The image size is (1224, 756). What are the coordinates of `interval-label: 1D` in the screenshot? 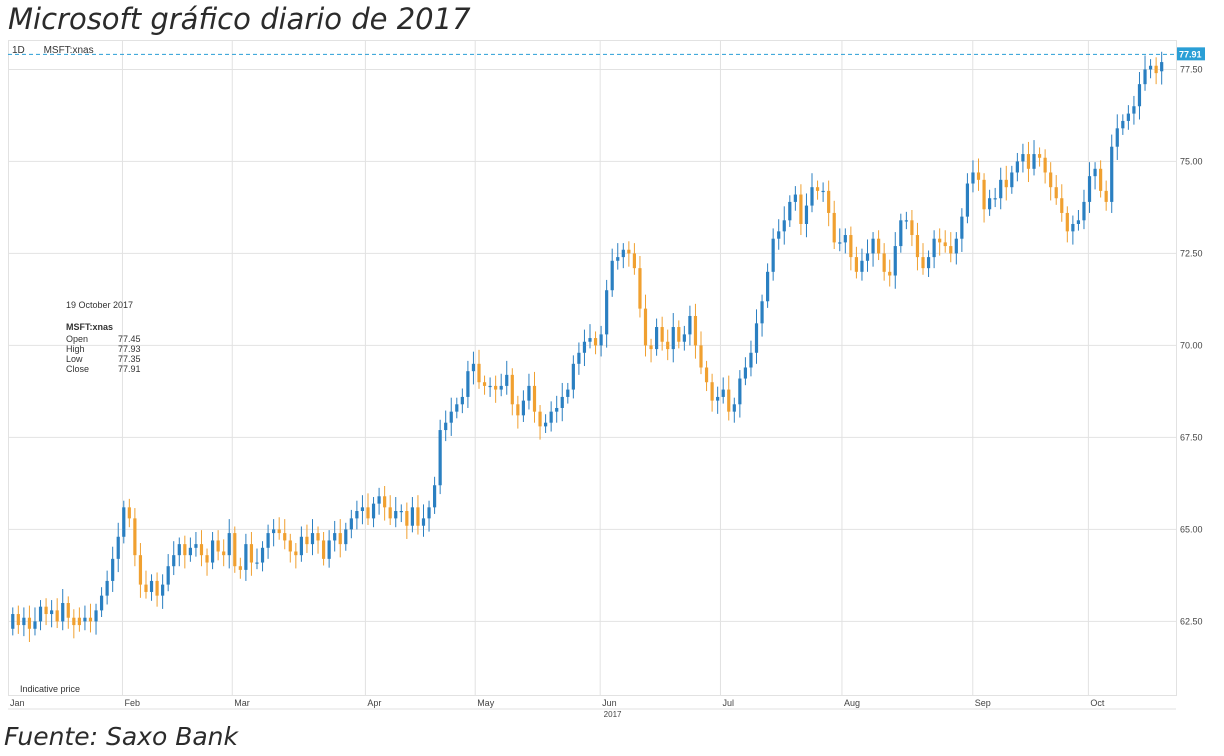 It's located at (18, 50).